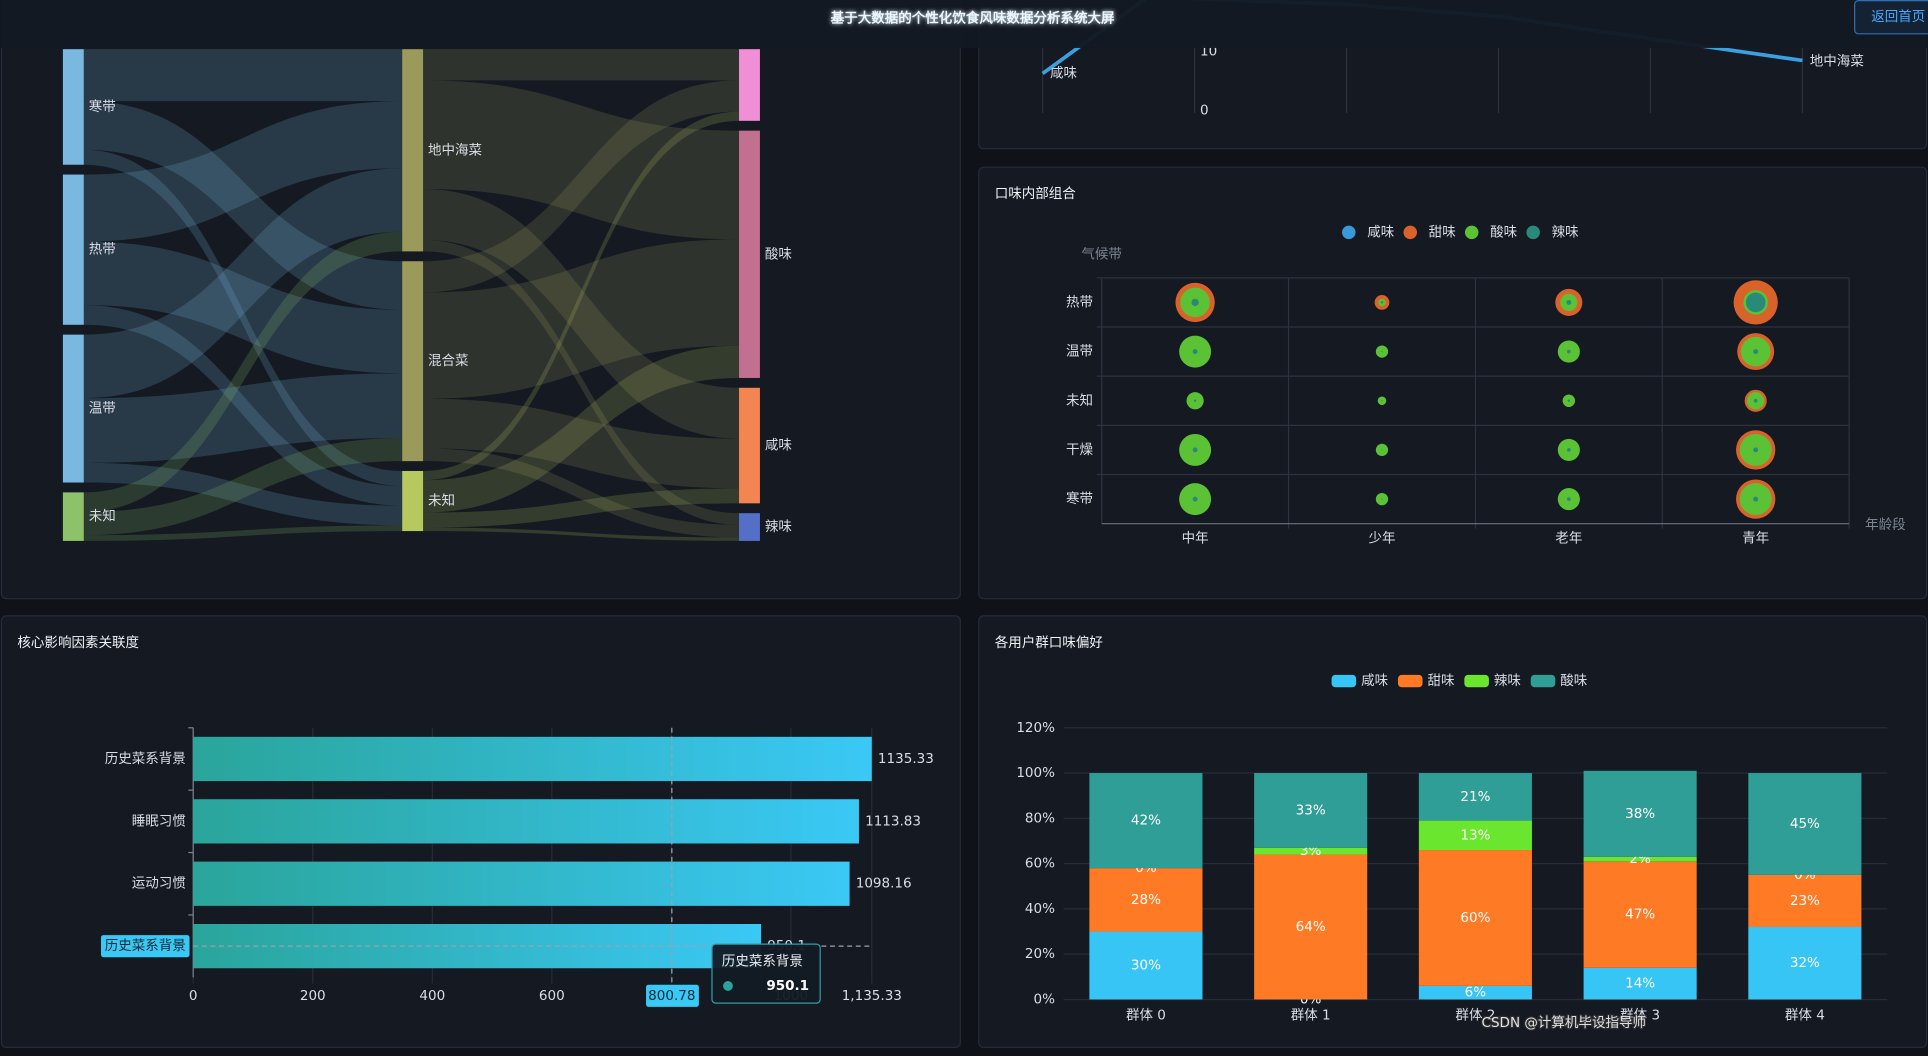 The image size is (1928, 1056). I want to click on button-label: 返回首页, so click(1898, 17).